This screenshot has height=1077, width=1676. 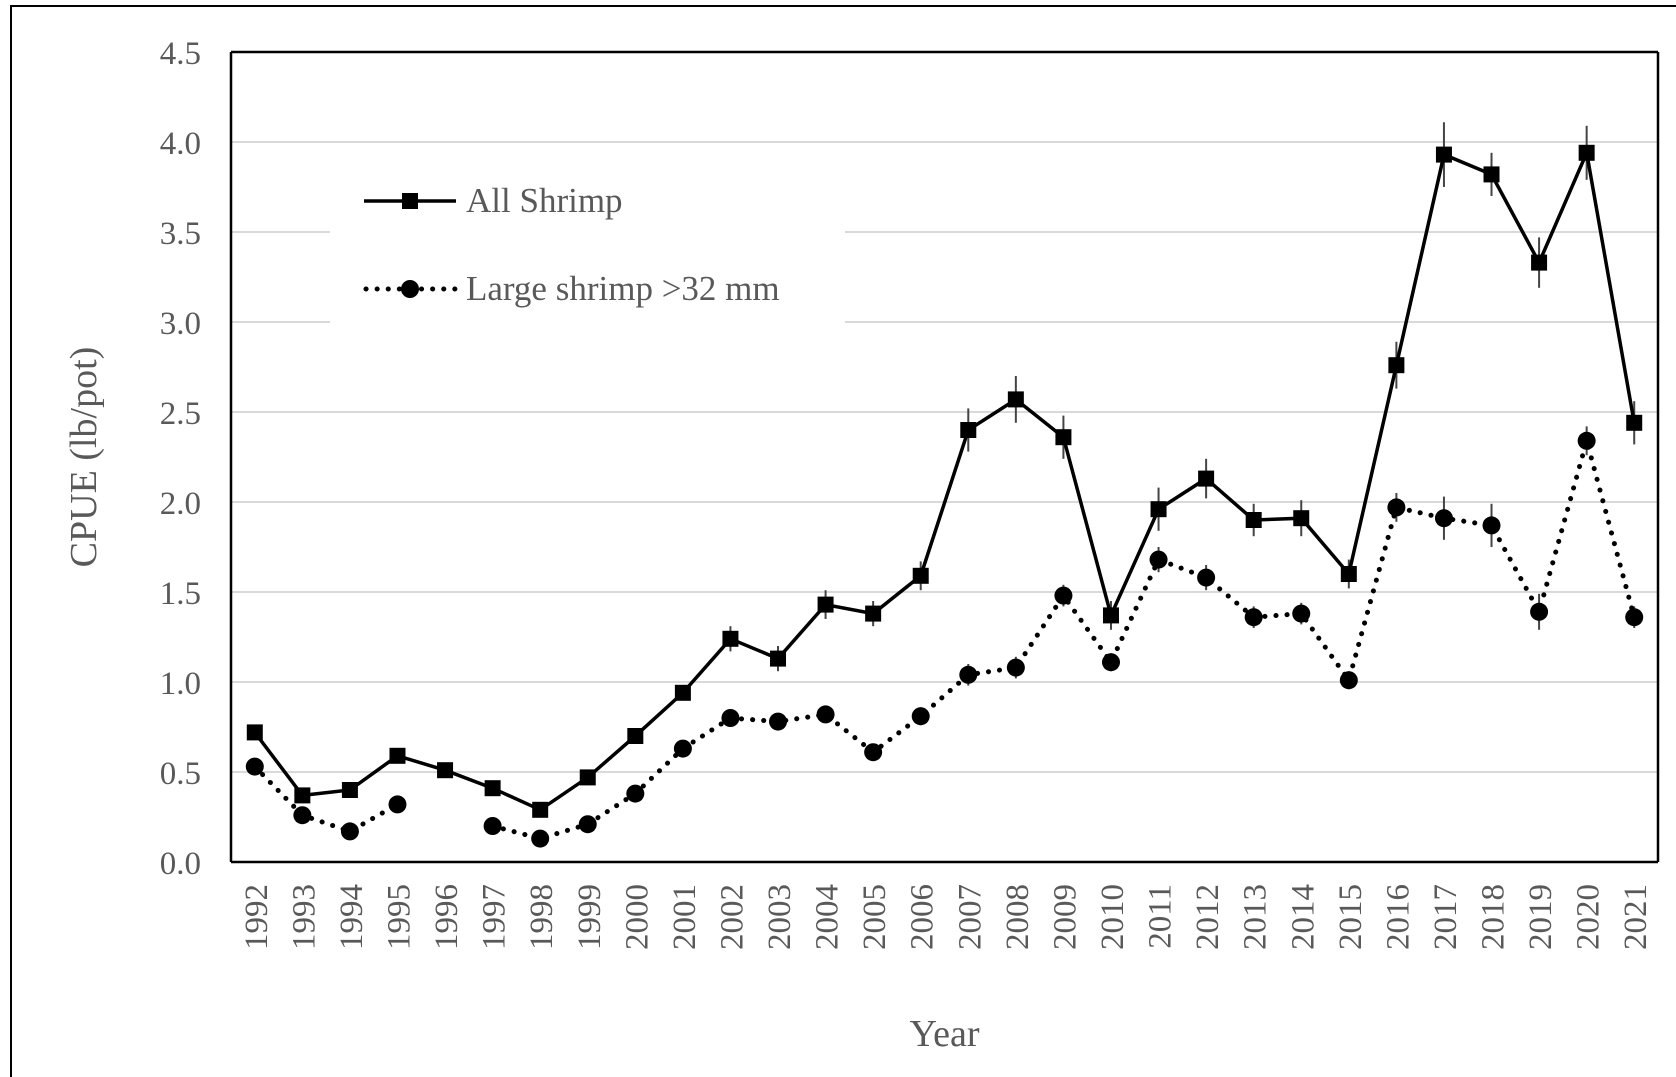 I want to click on x-axis-title: Year, so click(x=944, y=1034).